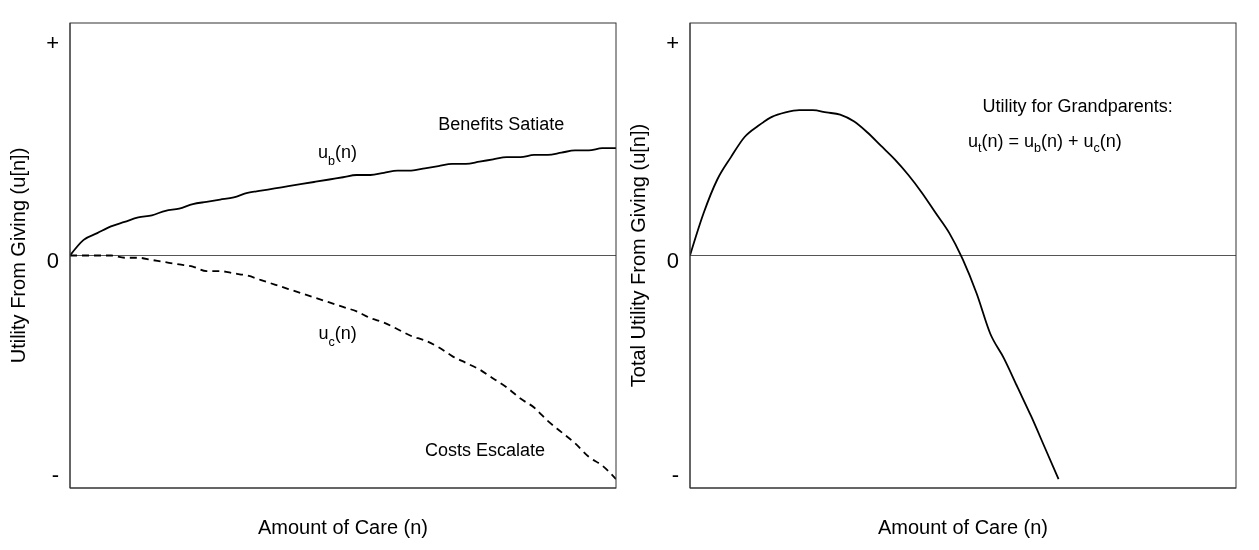  What do you see at coordinates (1044, 142) in the screenshot?
I see `annotation: u$_{t}$(n) = u$_{b}$(n) + u$_{c}$(n)` at bounding box center [1044, 142].